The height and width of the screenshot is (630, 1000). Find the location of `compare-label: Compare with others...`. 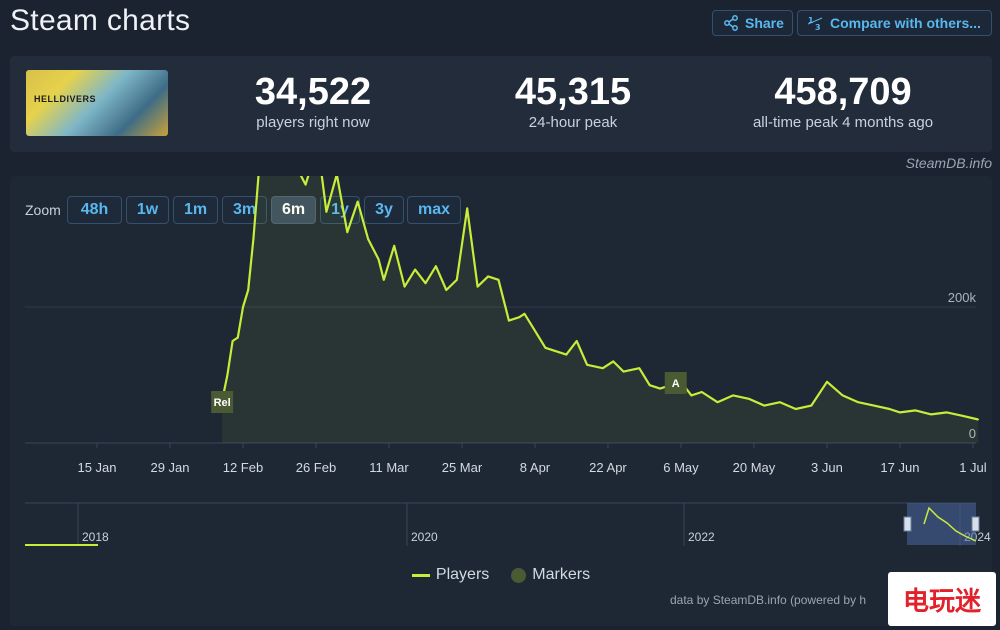

compare-label: Compare with others... is located at coordinates (905, 23).